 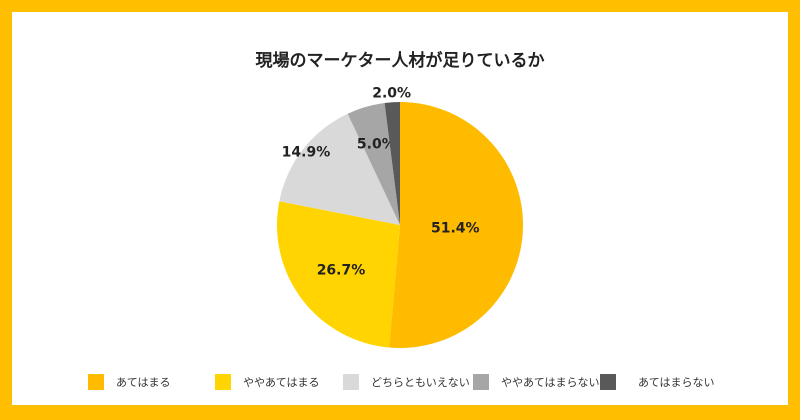 What do you see at coordinates (420, 382) in the screenshot?
I see `legend-label: どちらともいえない` at bounding box center [420, 382].